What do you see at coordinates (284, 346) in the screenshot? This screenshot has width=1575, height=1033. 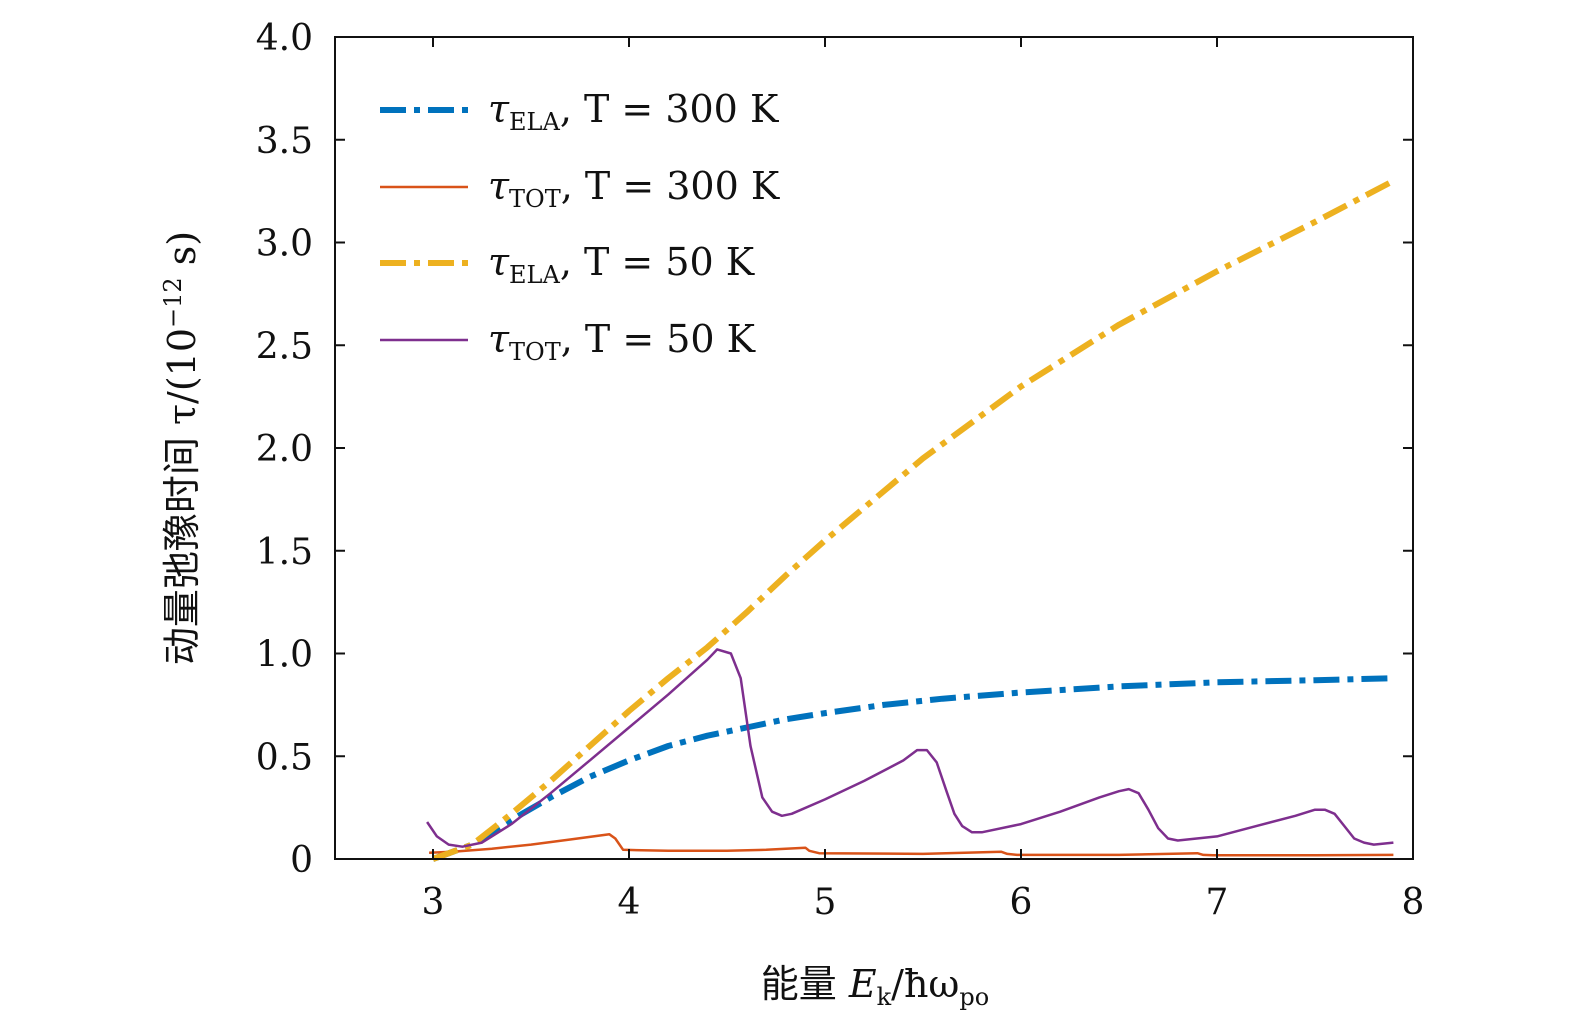 I see `y-tick-label: 2.5` at bounding box center [284, 346].